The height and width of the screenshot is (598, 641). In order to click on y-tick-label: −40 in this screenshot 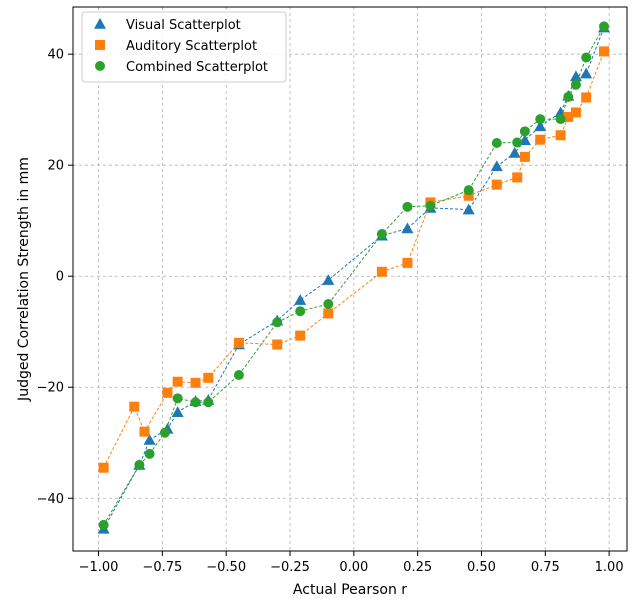, I will do `click(50, 499)`.